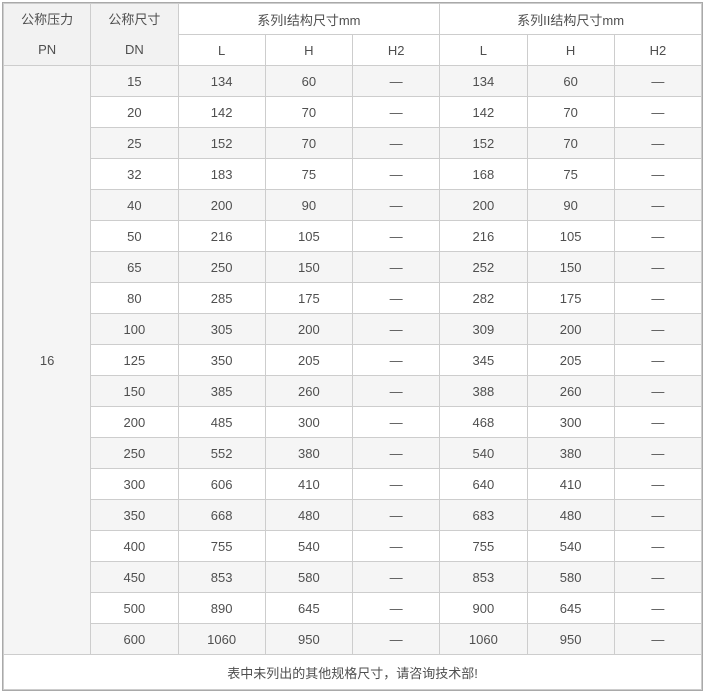 This screenshot has height=693, width=705. Describe the element at coordinates (221, 112) in the screenshot. I see `dimension-cell: 142` at that location.